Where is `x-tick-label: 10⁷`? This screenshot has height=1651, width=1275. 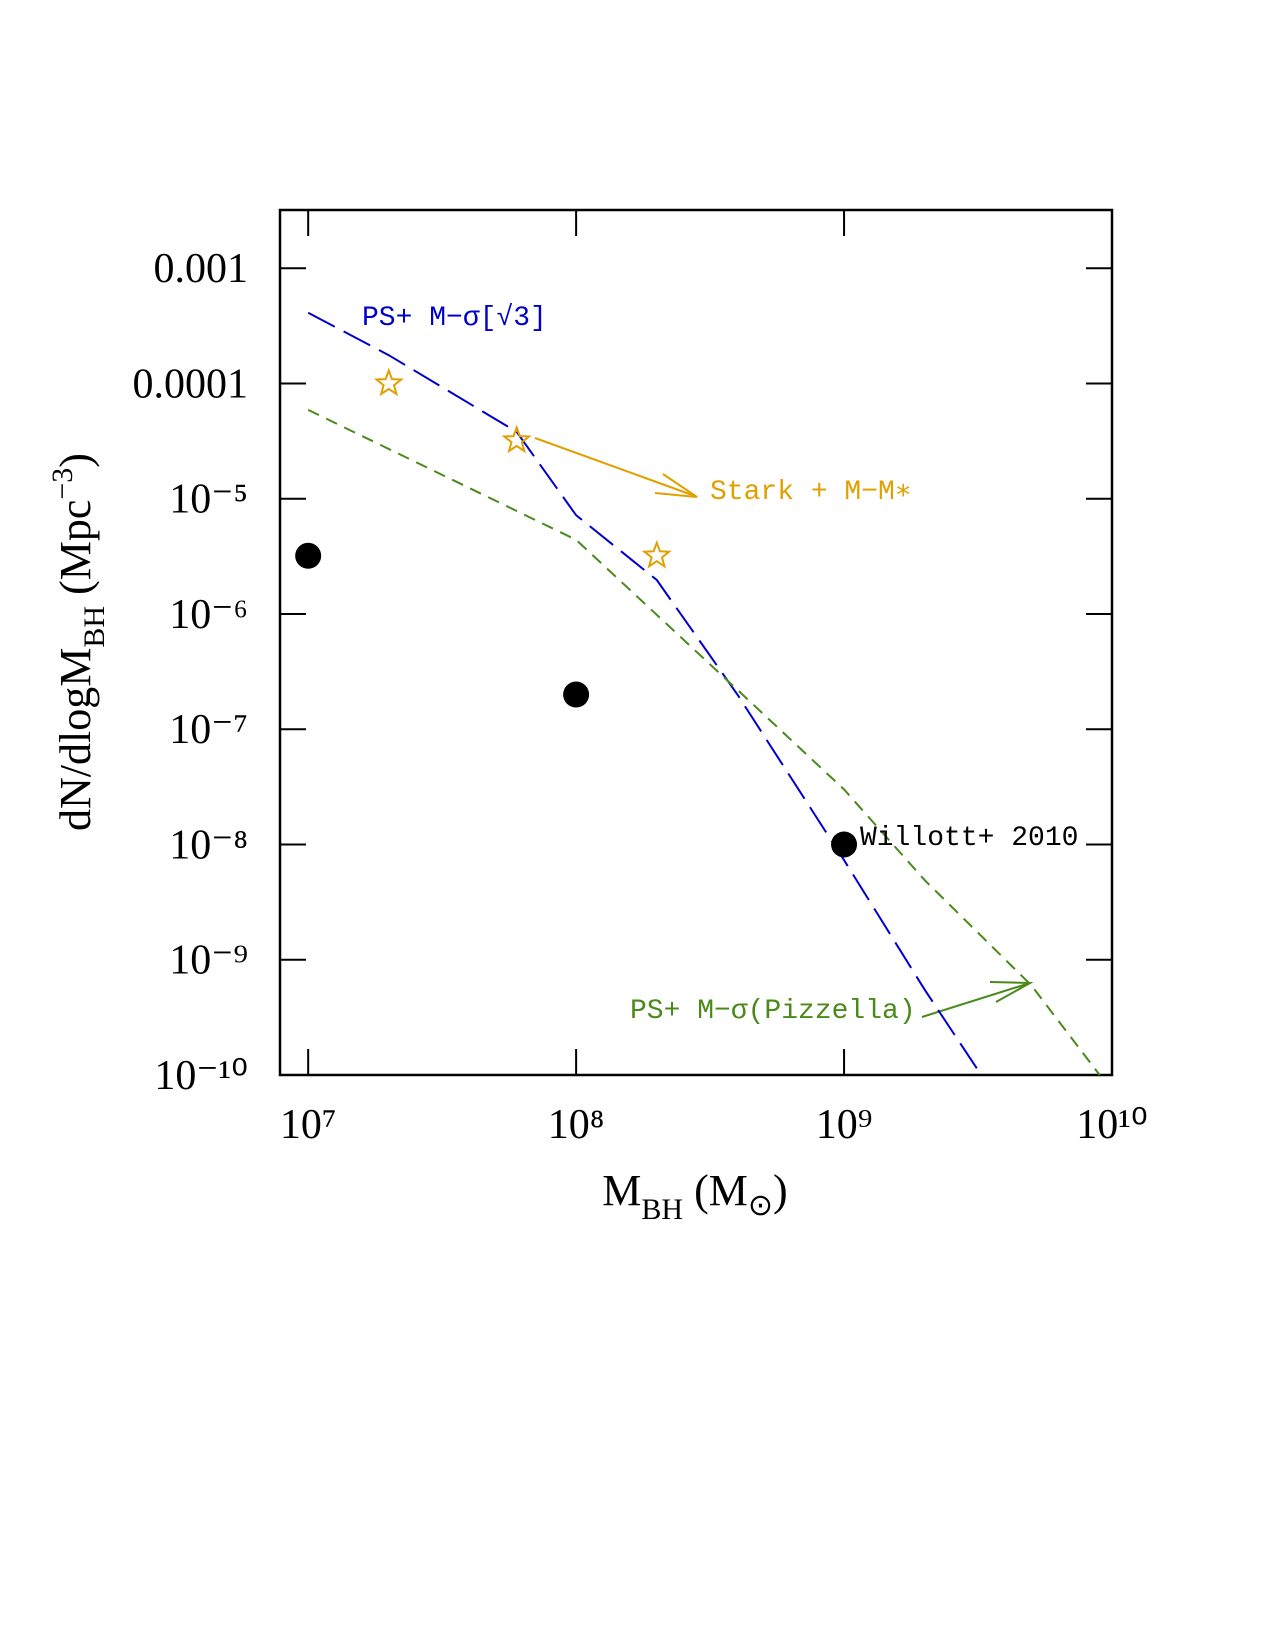 x-tick-label: 10⁷ is located at coordinates (308, 1125).